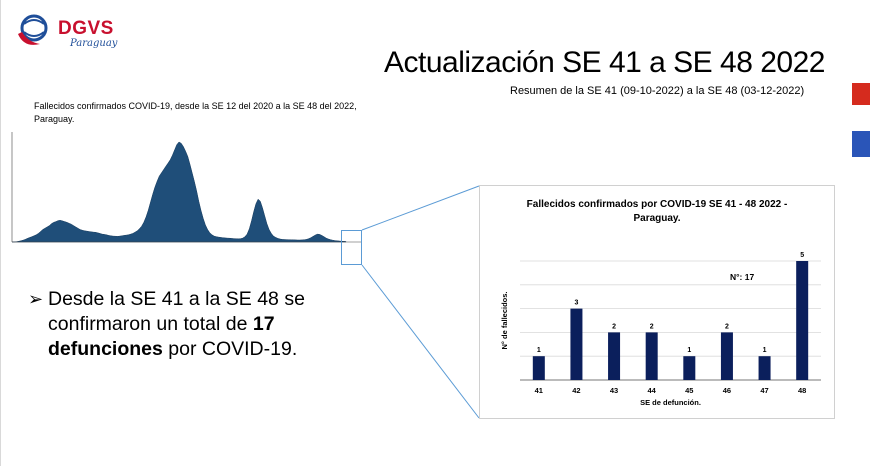  I want to click on zoom-highlight-box, so click(351, 247).